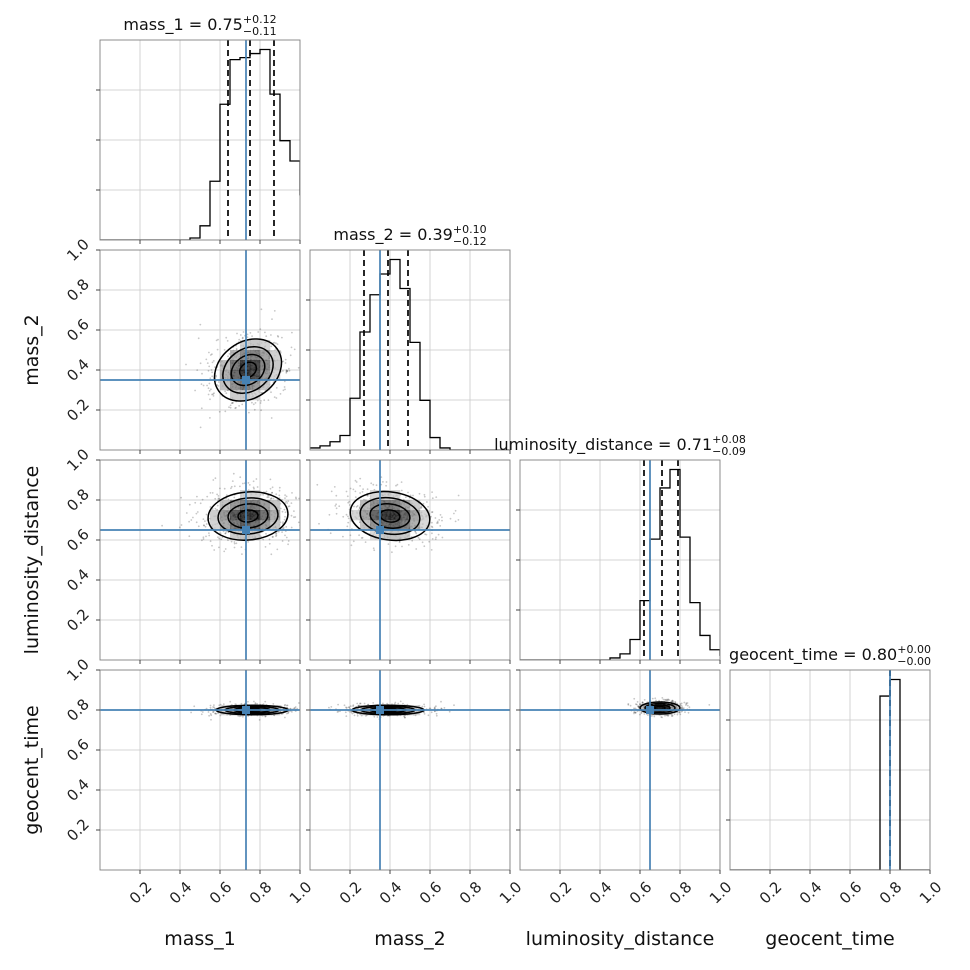 The height and width of the screenshot is (970, 970). I want to click on title-mass_1: mass_1 = 0.75+0.12 −0.11, so click(199, 25).